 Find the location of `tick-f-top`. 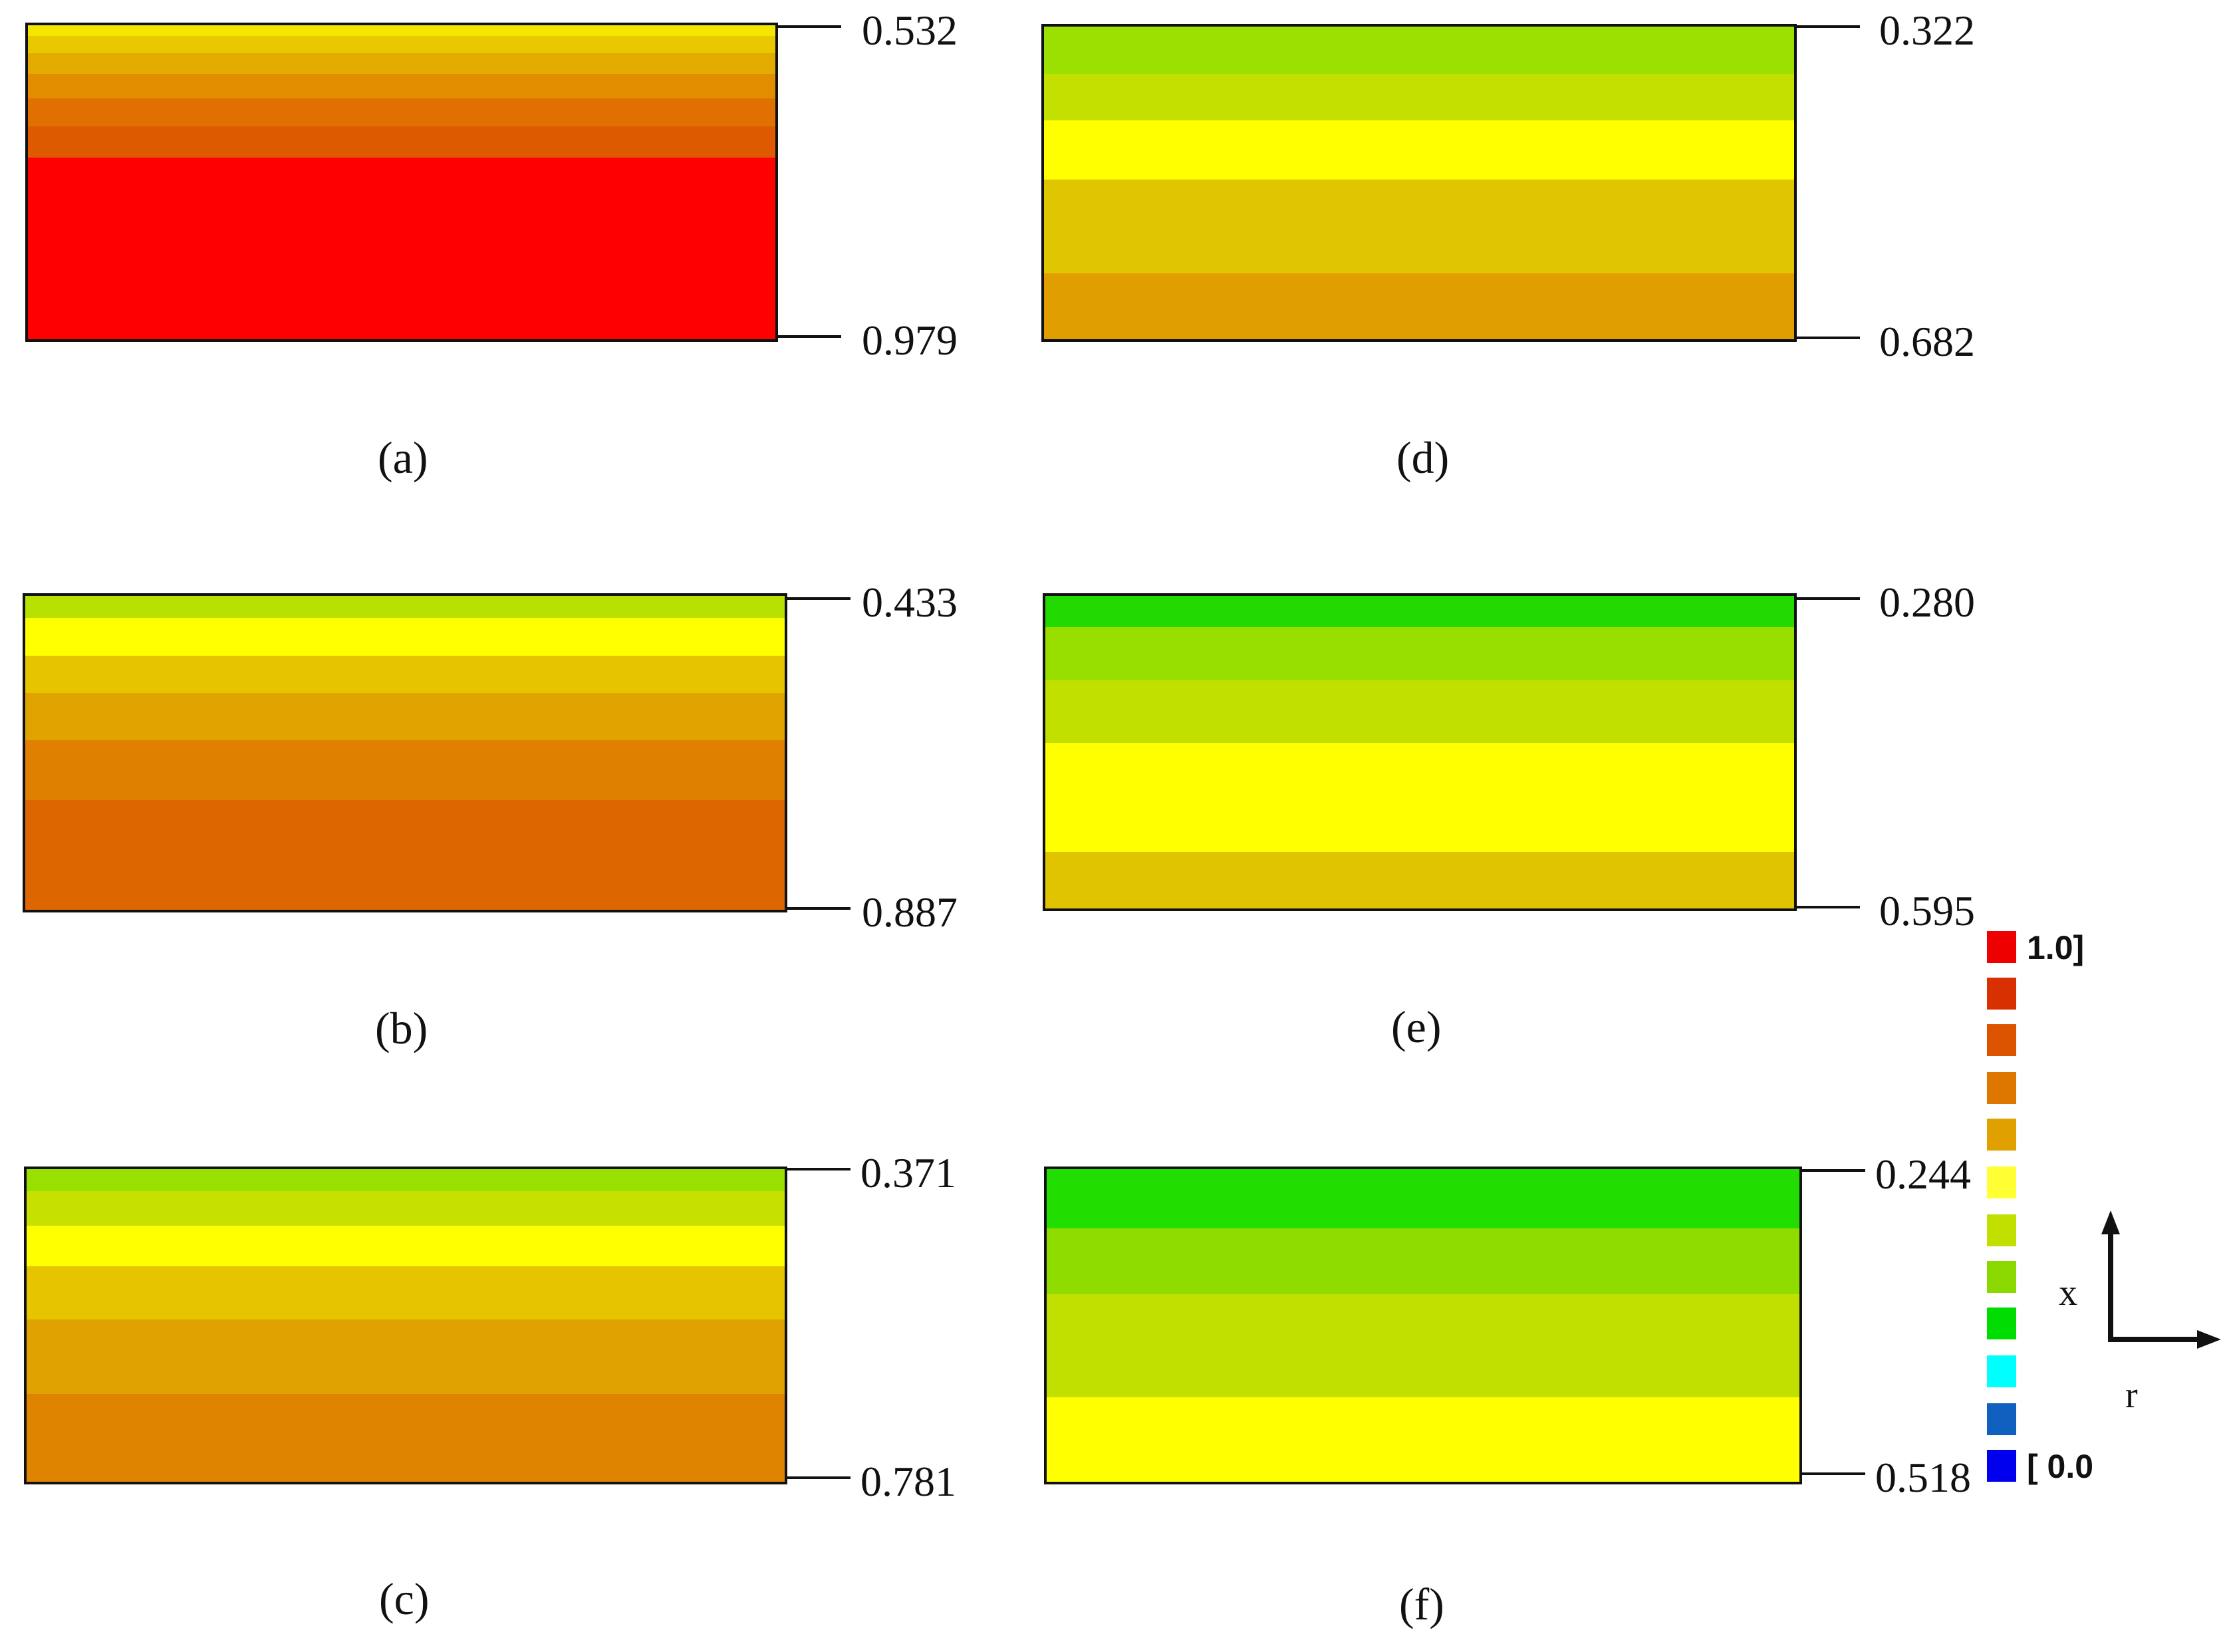

tick-f-top is located at coordinates (1833, 1170).